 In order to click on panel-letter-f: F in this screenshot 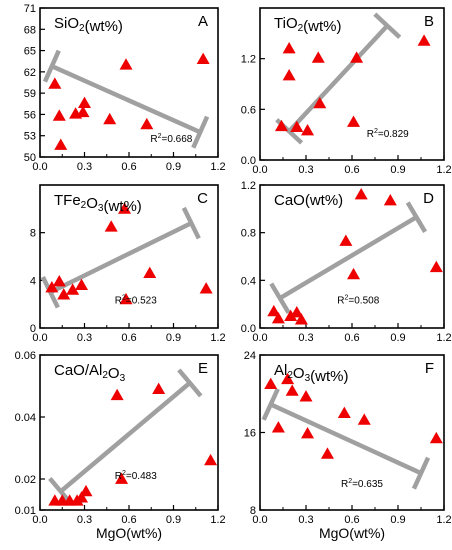, I will do `click(429, 368)`.